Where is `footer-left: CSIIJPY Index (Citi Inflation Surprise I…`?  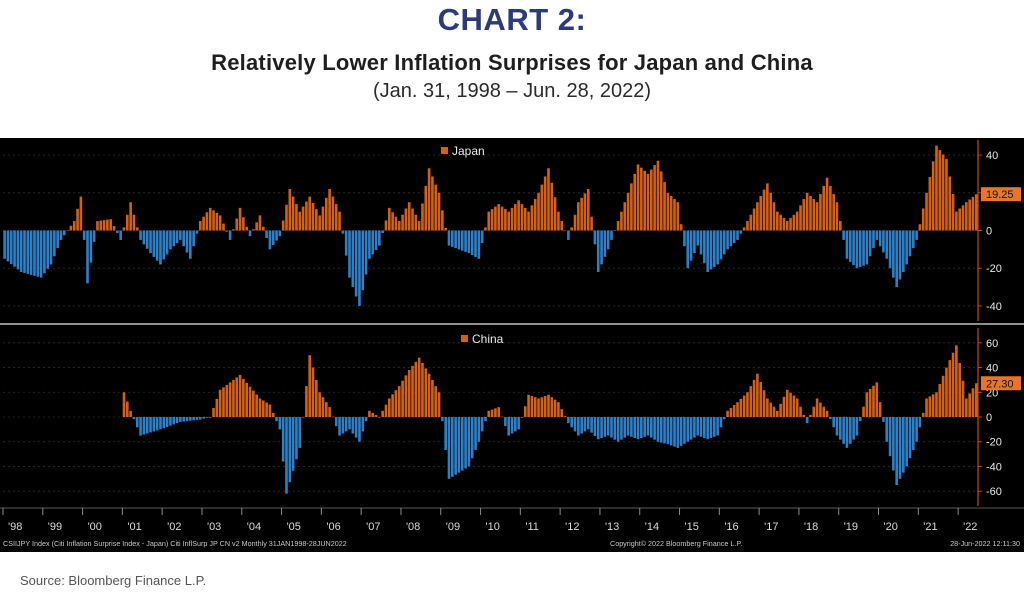 footer-left: CSIIJPY Index (Citi Inflation Surprise I… is located at coordinates (175, 543).